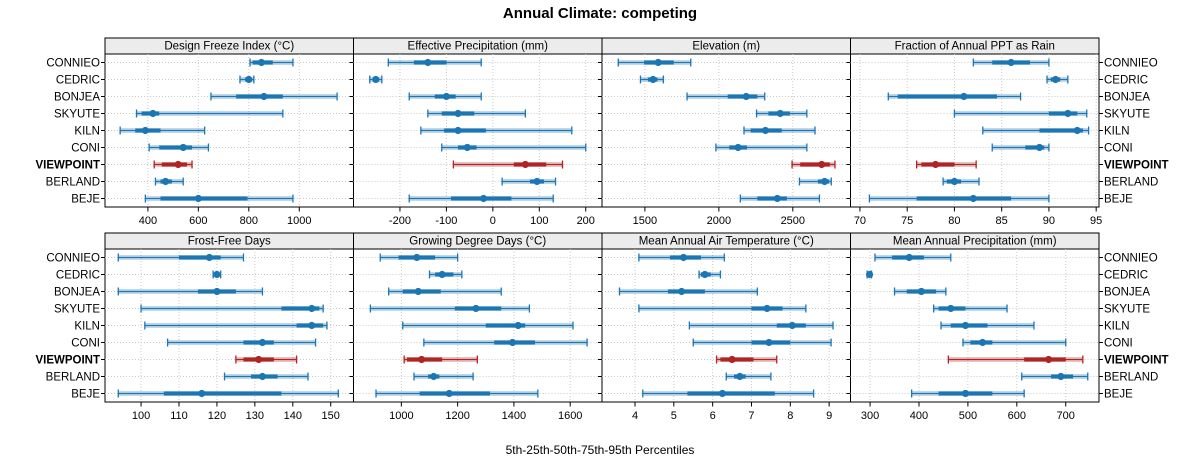  I want to click on x-tick-label: 90, so click(1049, 221).